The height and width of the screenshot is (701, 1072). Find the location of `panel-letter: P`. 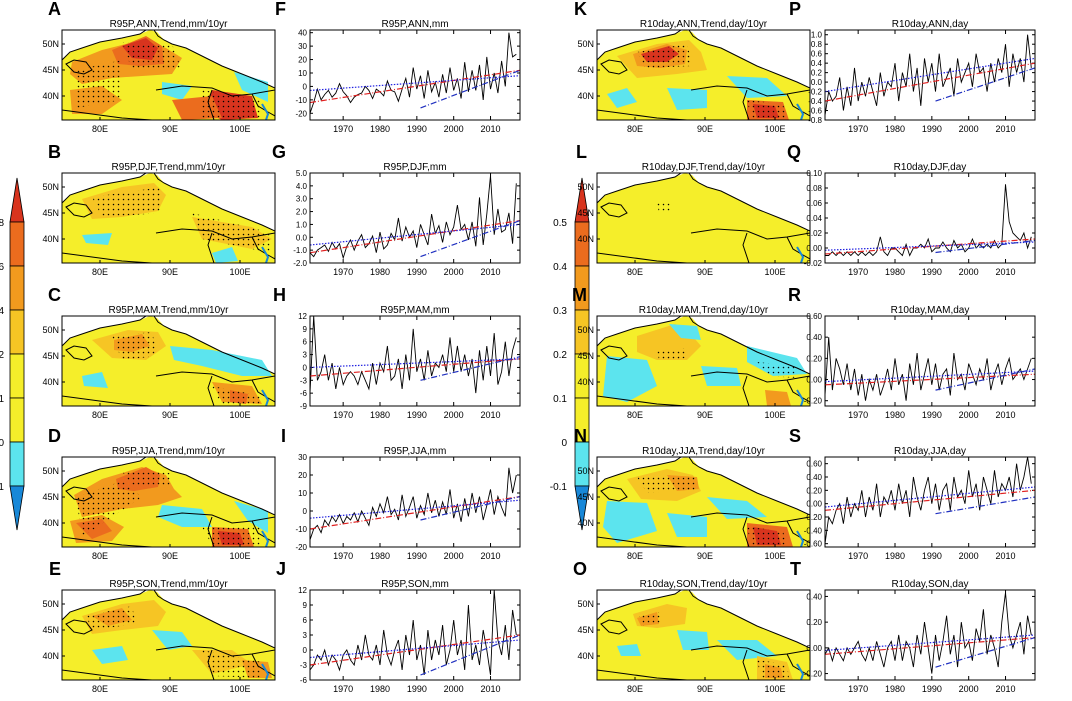

panel-letter: P is located at coordinates (795, 9).